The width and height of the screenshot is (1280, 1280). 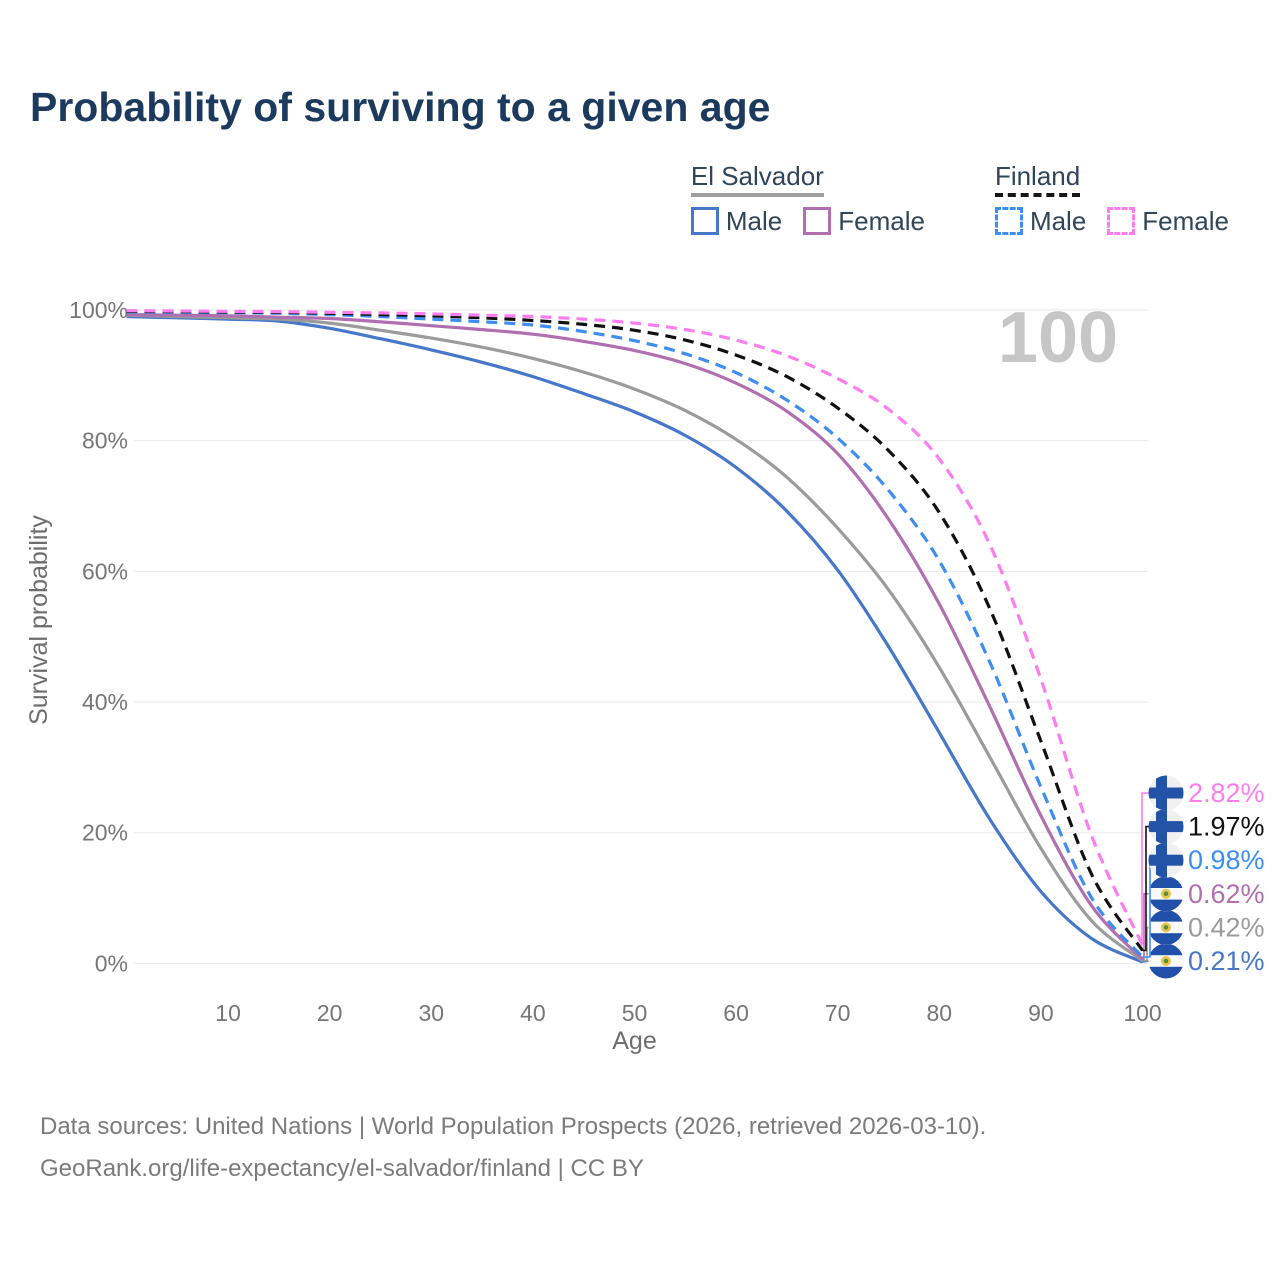 What do you see at coordinates (1146, 927) in the screenshot?
I see `leader-el-salvador-female` at bounding box center [1146, 927].